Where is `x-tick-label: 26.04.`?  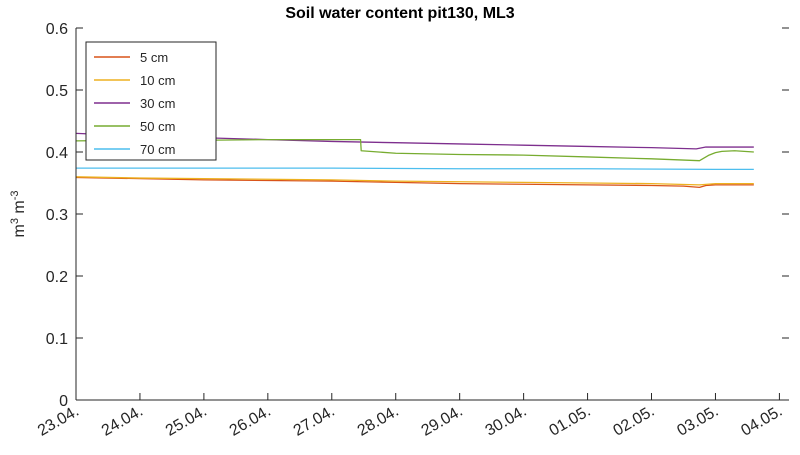 x-tick-label: 26.04. is located at coordinates (250, 421).